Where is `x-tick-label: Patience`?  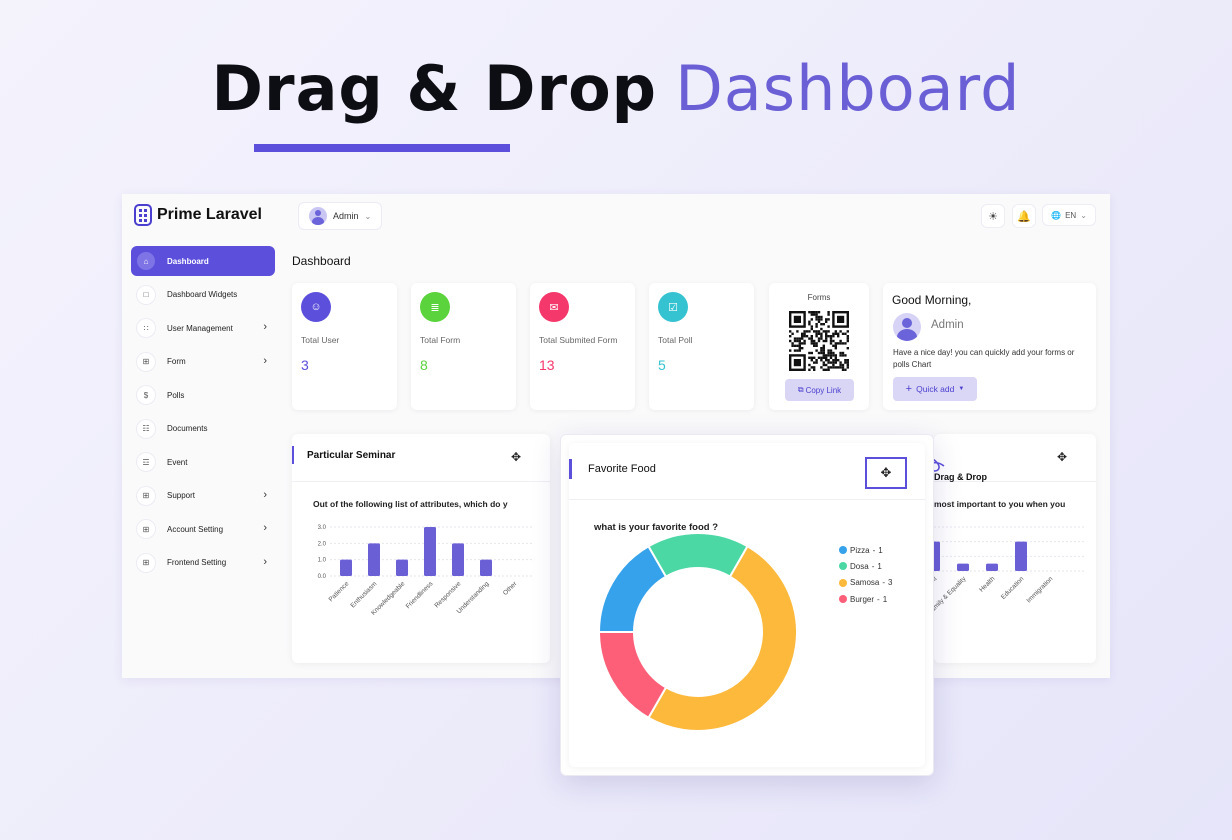
x-tick-label: Patience is located at coordinates (339, 591).